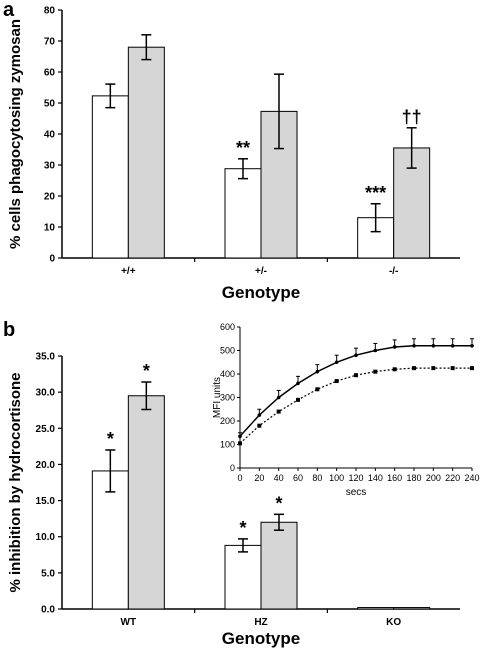  What do you see at coordinates (260, 622) in the screenshot?
I see `b-category-label: HZ` at bounding box center [260, 622].